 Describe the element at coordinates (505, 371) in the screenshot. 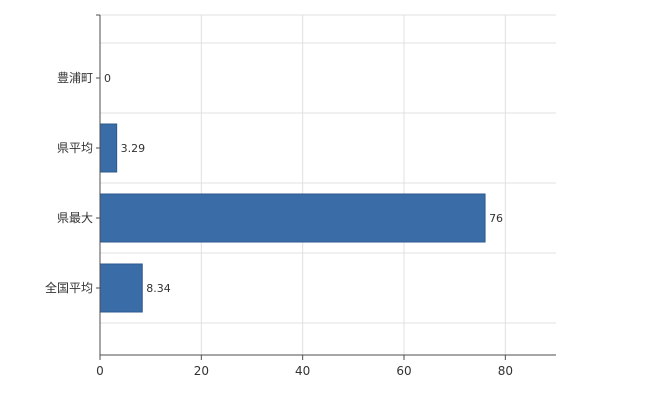

I see `x-tick-label: 80` at that location.